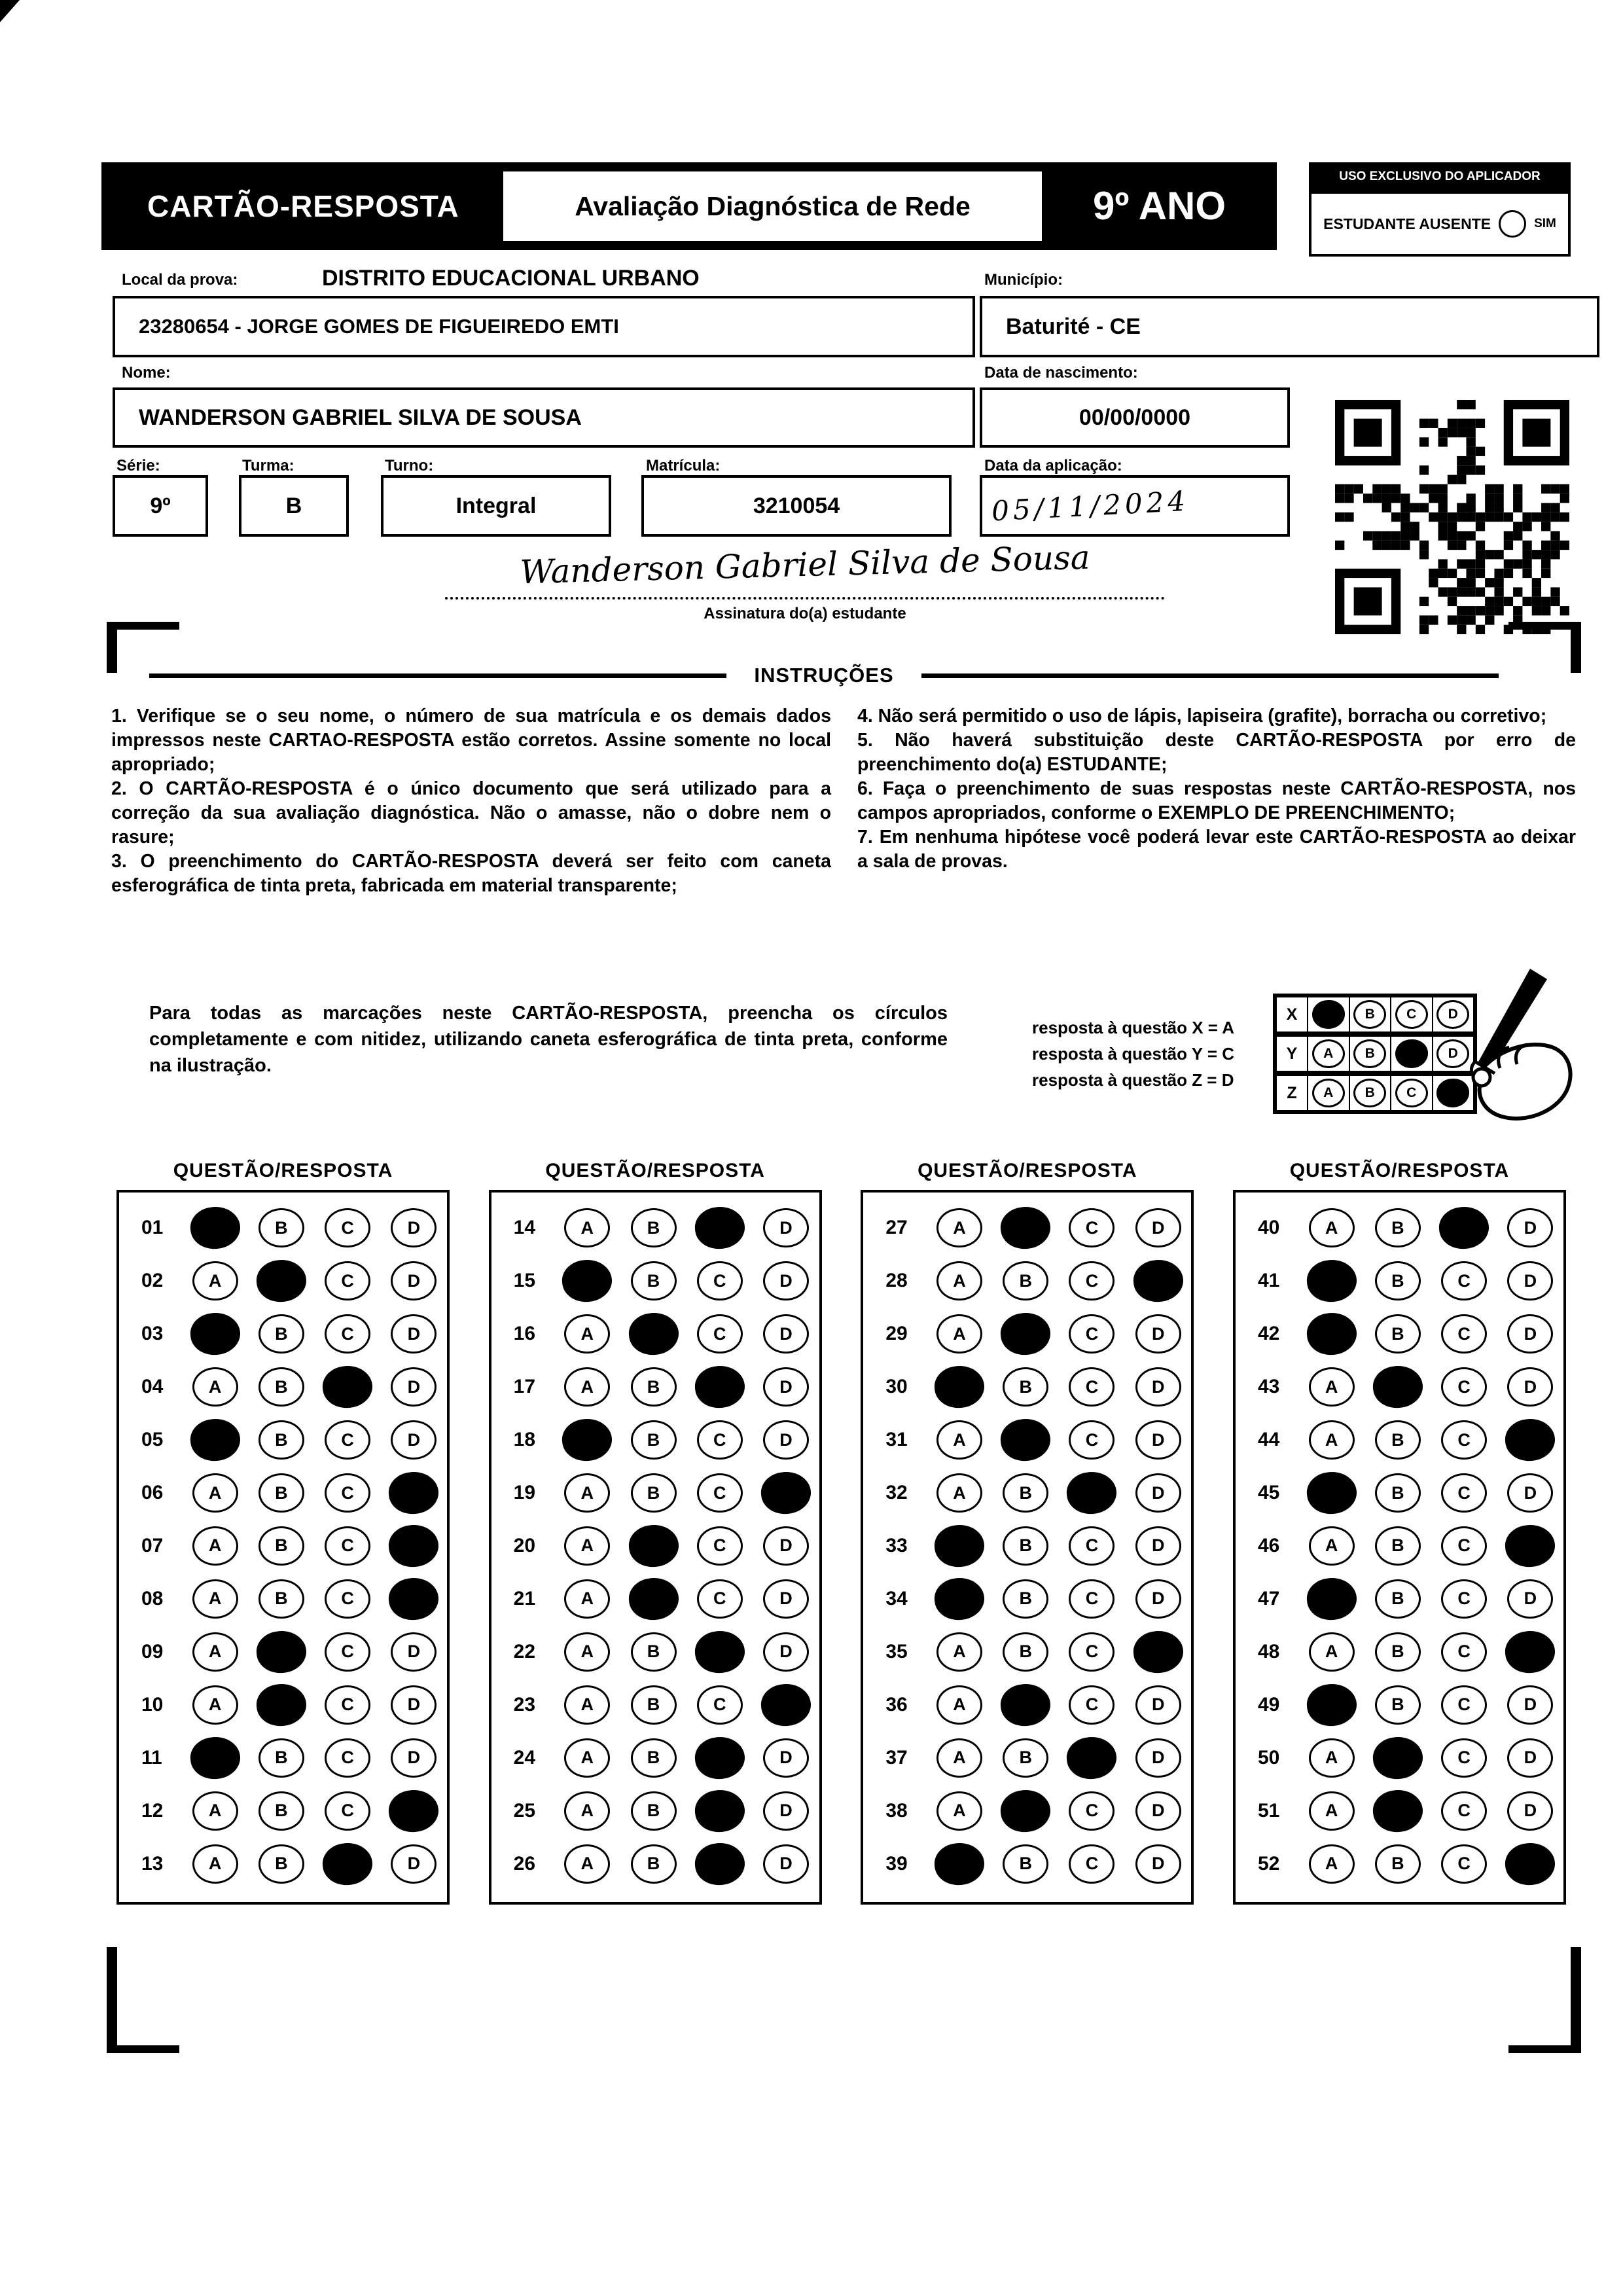 The height and width of the screenshot is (2296, 1623). Describe the element at coordinates (805, 598) in the screenshot. I see `signature-line` at that location.